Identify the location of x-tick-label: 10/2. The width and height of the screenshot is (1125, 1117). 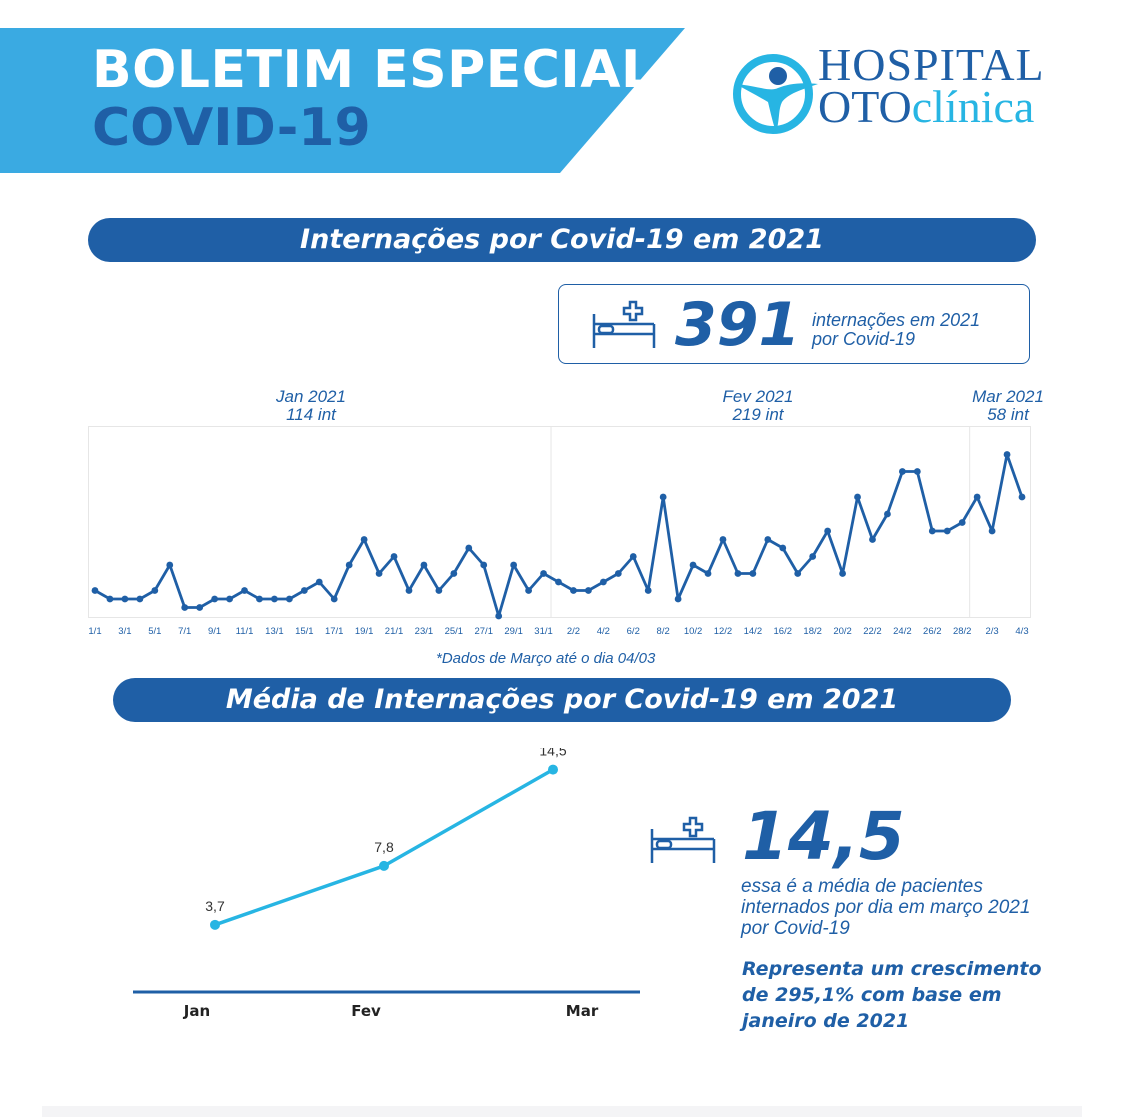
(693, 631).